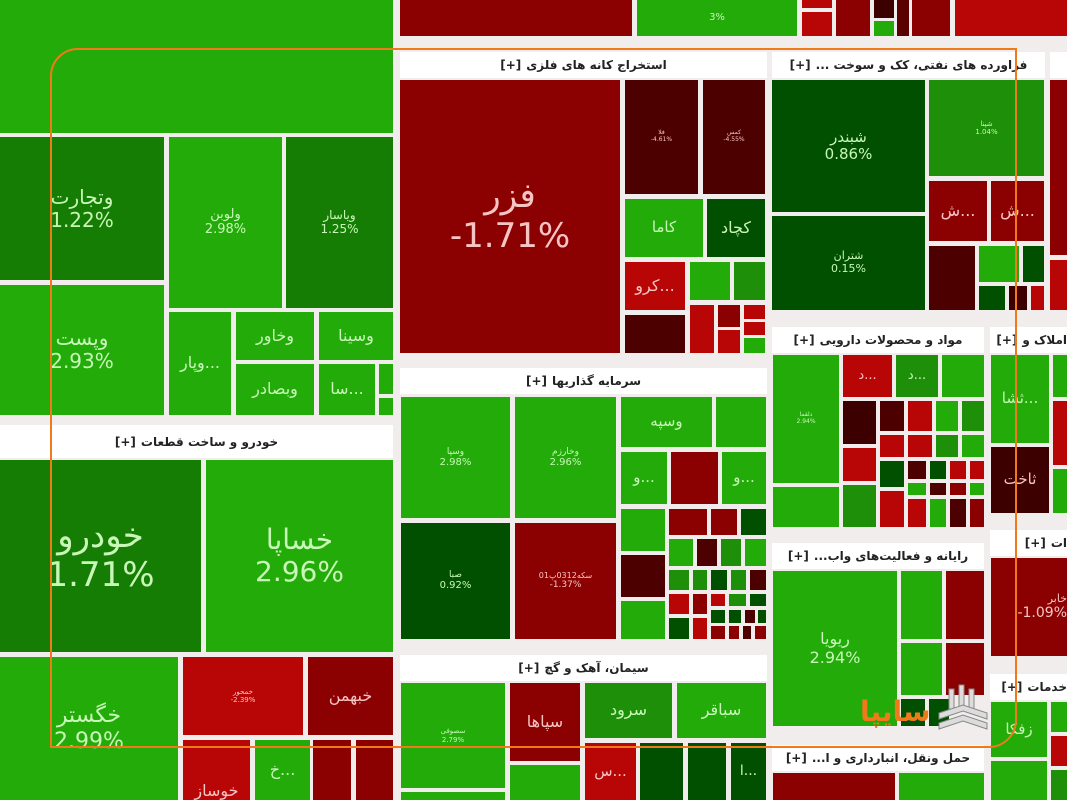  I want to click on tile-right-red2, so click(1058, 285).